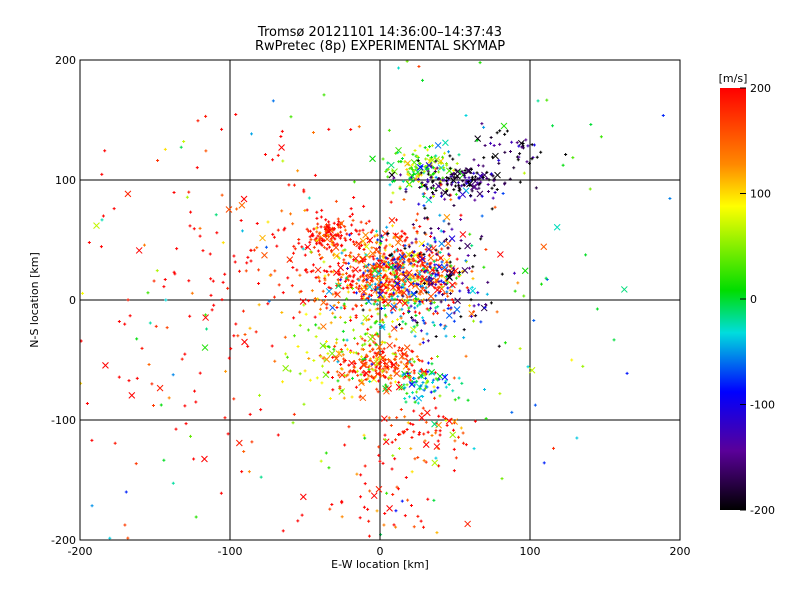 The image size is (800, 600). Describe the element at coordinates (230, 551) in the screenshot. I see `x-tick-label: -100` at that location.